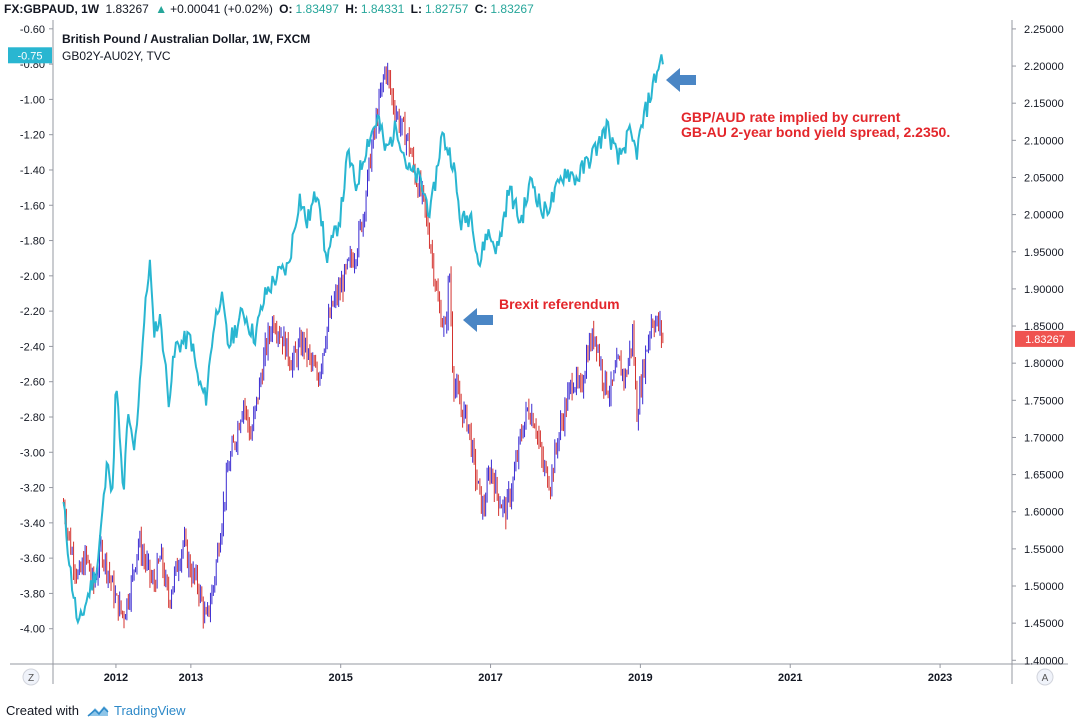 Image resolution: width=1078 pixels, height=723 pixels. What do you see at coordinates (446, 9) in the screenshot?
I see `low-value: 1.82757` at bounding box center [446, 9].